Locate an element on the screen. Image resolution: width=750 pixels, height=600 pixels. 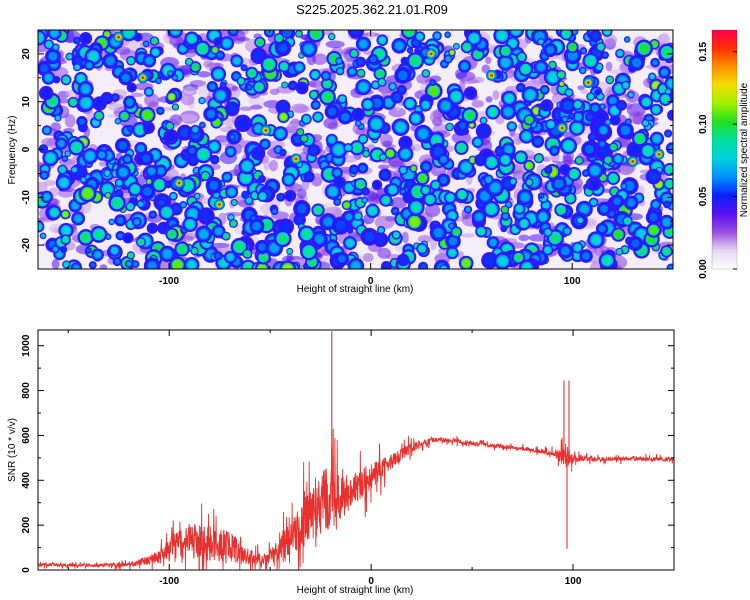
y-tick-label: 800 is located at coordinates (26, 390).